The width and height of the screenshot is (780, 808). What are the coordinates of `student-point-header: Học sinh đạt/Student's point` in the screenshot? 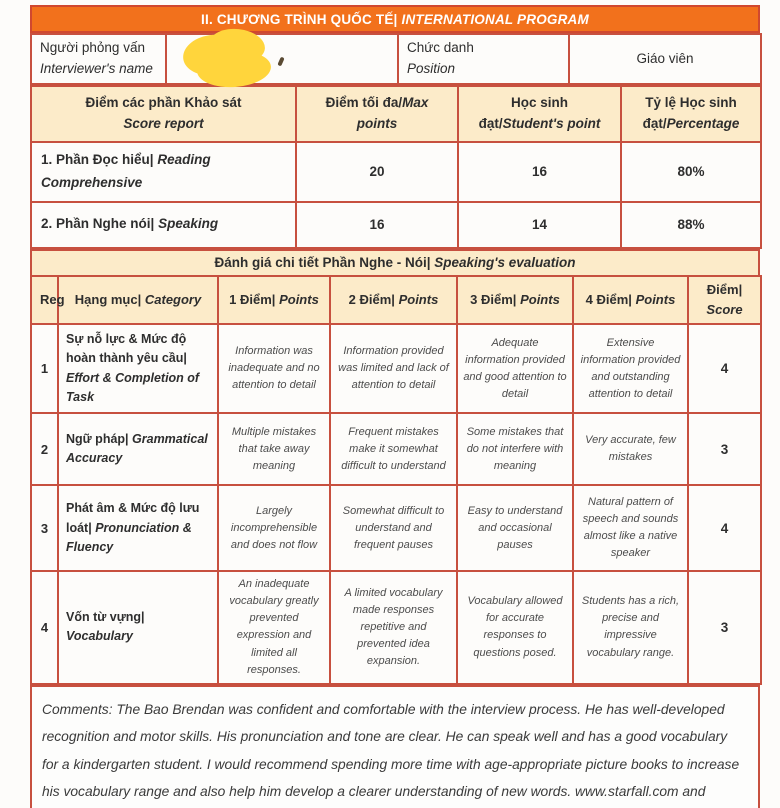 It's located at (539, 113).